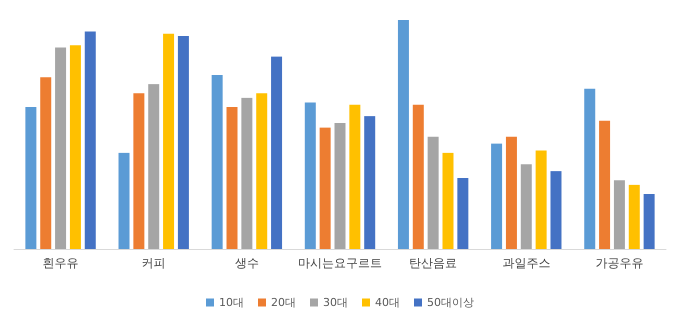  I want to click on legend-label: 40대, so click(387, 302).